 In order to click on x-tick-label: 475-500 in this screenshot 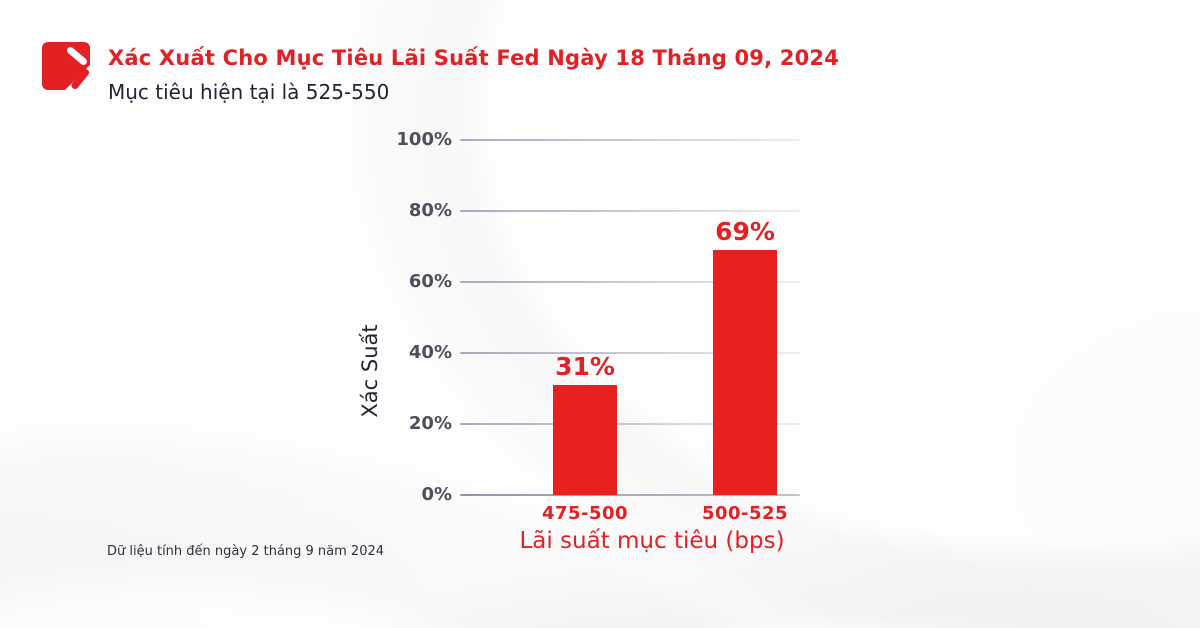, I will do `click(585, 513)`.